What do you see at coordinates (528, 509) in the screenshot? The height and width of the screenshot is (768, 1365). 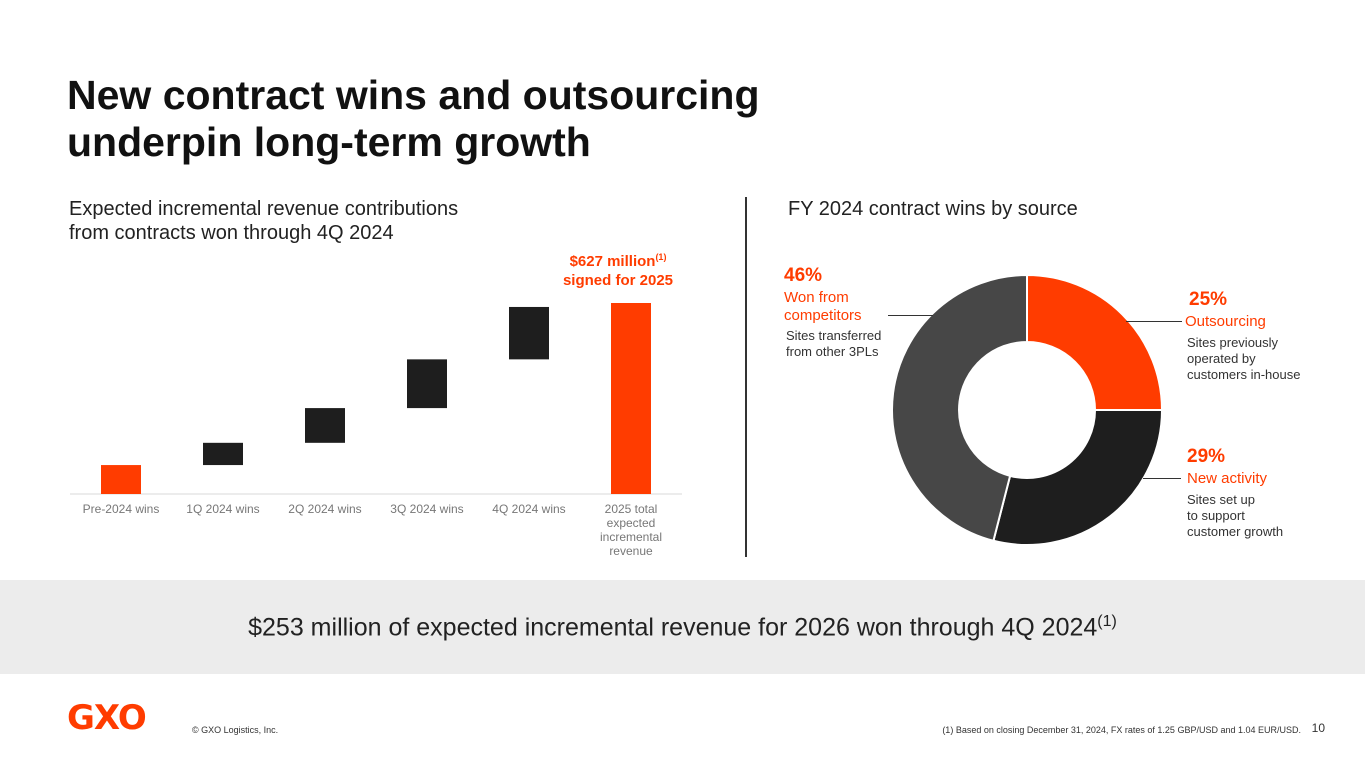 I see `waterfall-tick-label-4-0: 4Q 2024 wins` at bounding box center [528, 509].